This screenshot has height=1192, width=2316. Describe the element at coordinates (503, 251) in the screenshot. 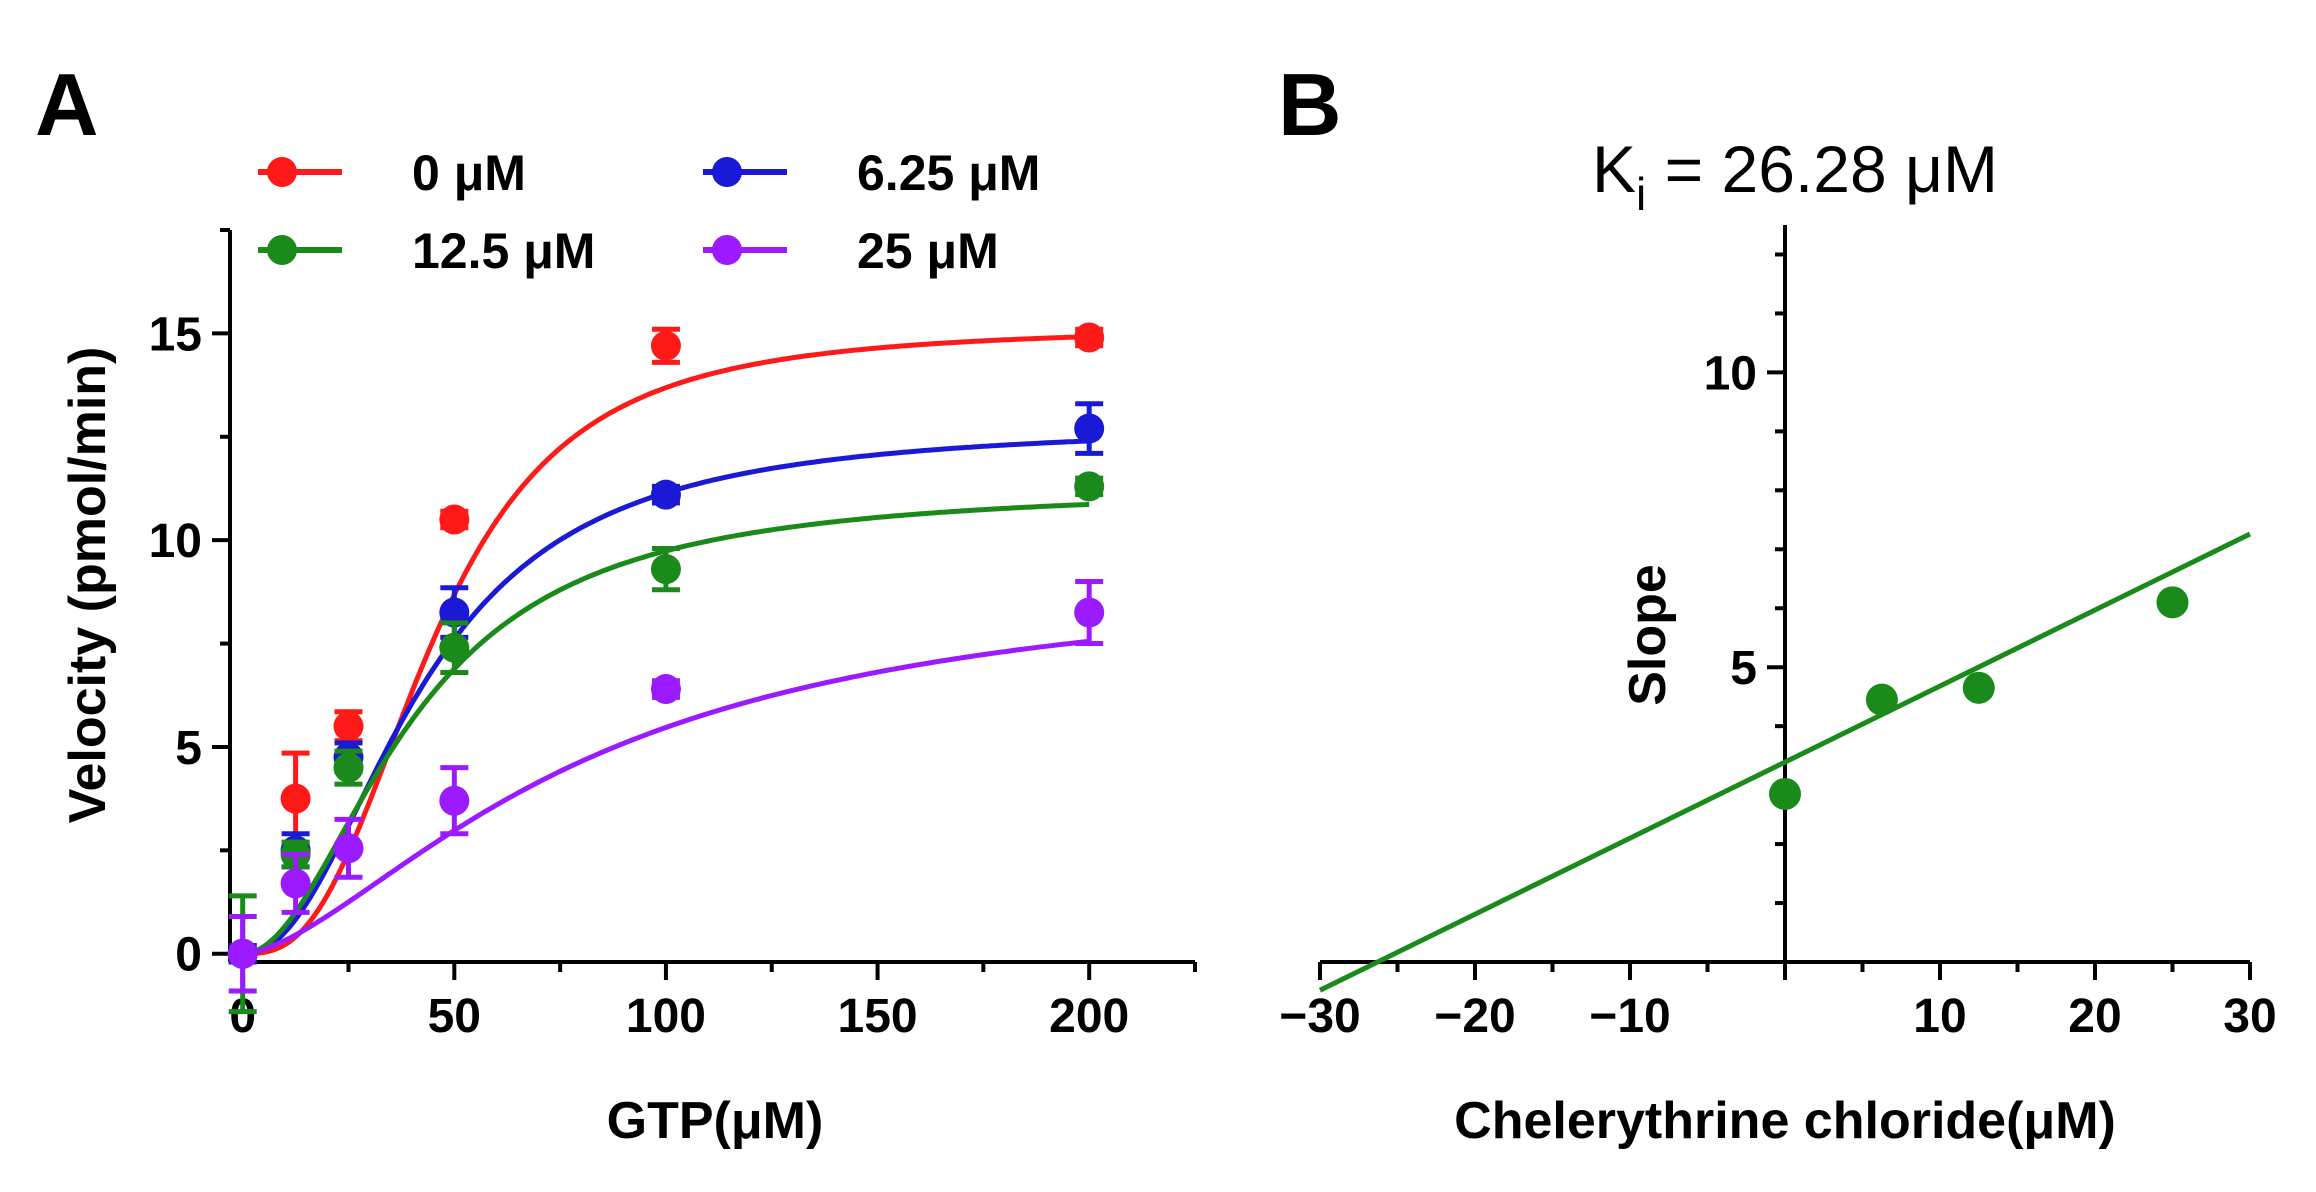

I see `chart-a-legend-label: 12.5 μM` at that location.